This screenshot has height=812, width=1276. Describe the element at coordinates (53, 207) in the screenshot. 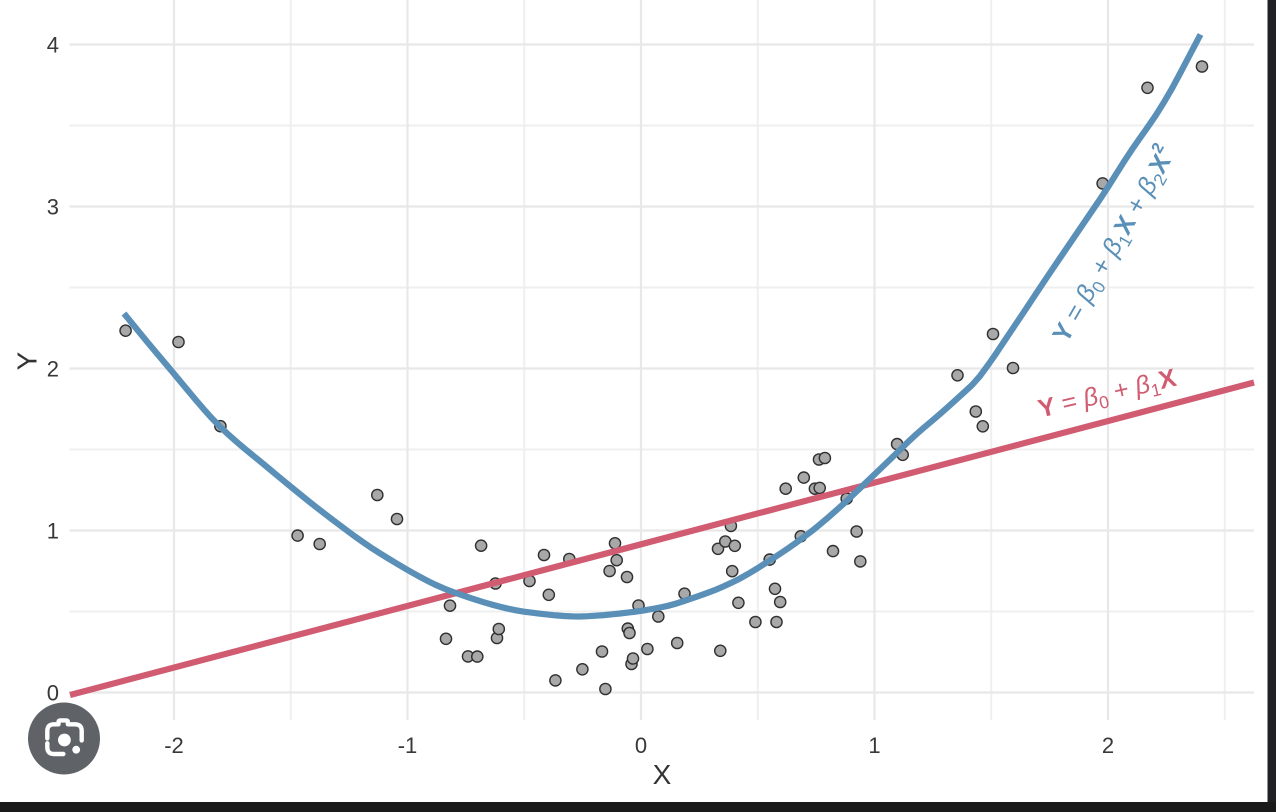

I see `svg-text: 3` at that location.